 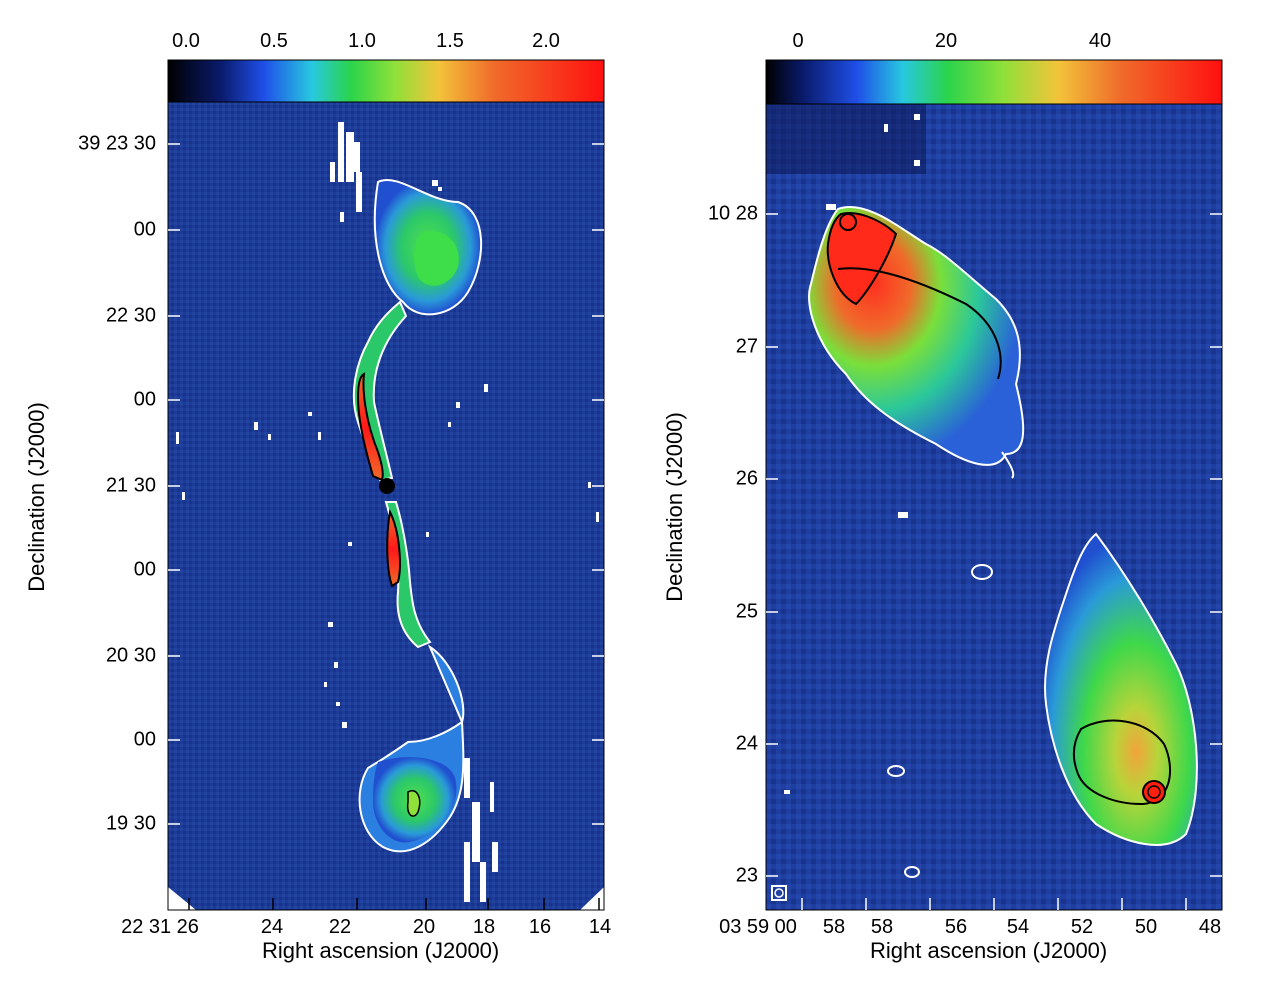 What do you see at coordinates (484, 927) in the screenshot?
I see `left-xtick-4: 18` at bounding box center [484, 927].